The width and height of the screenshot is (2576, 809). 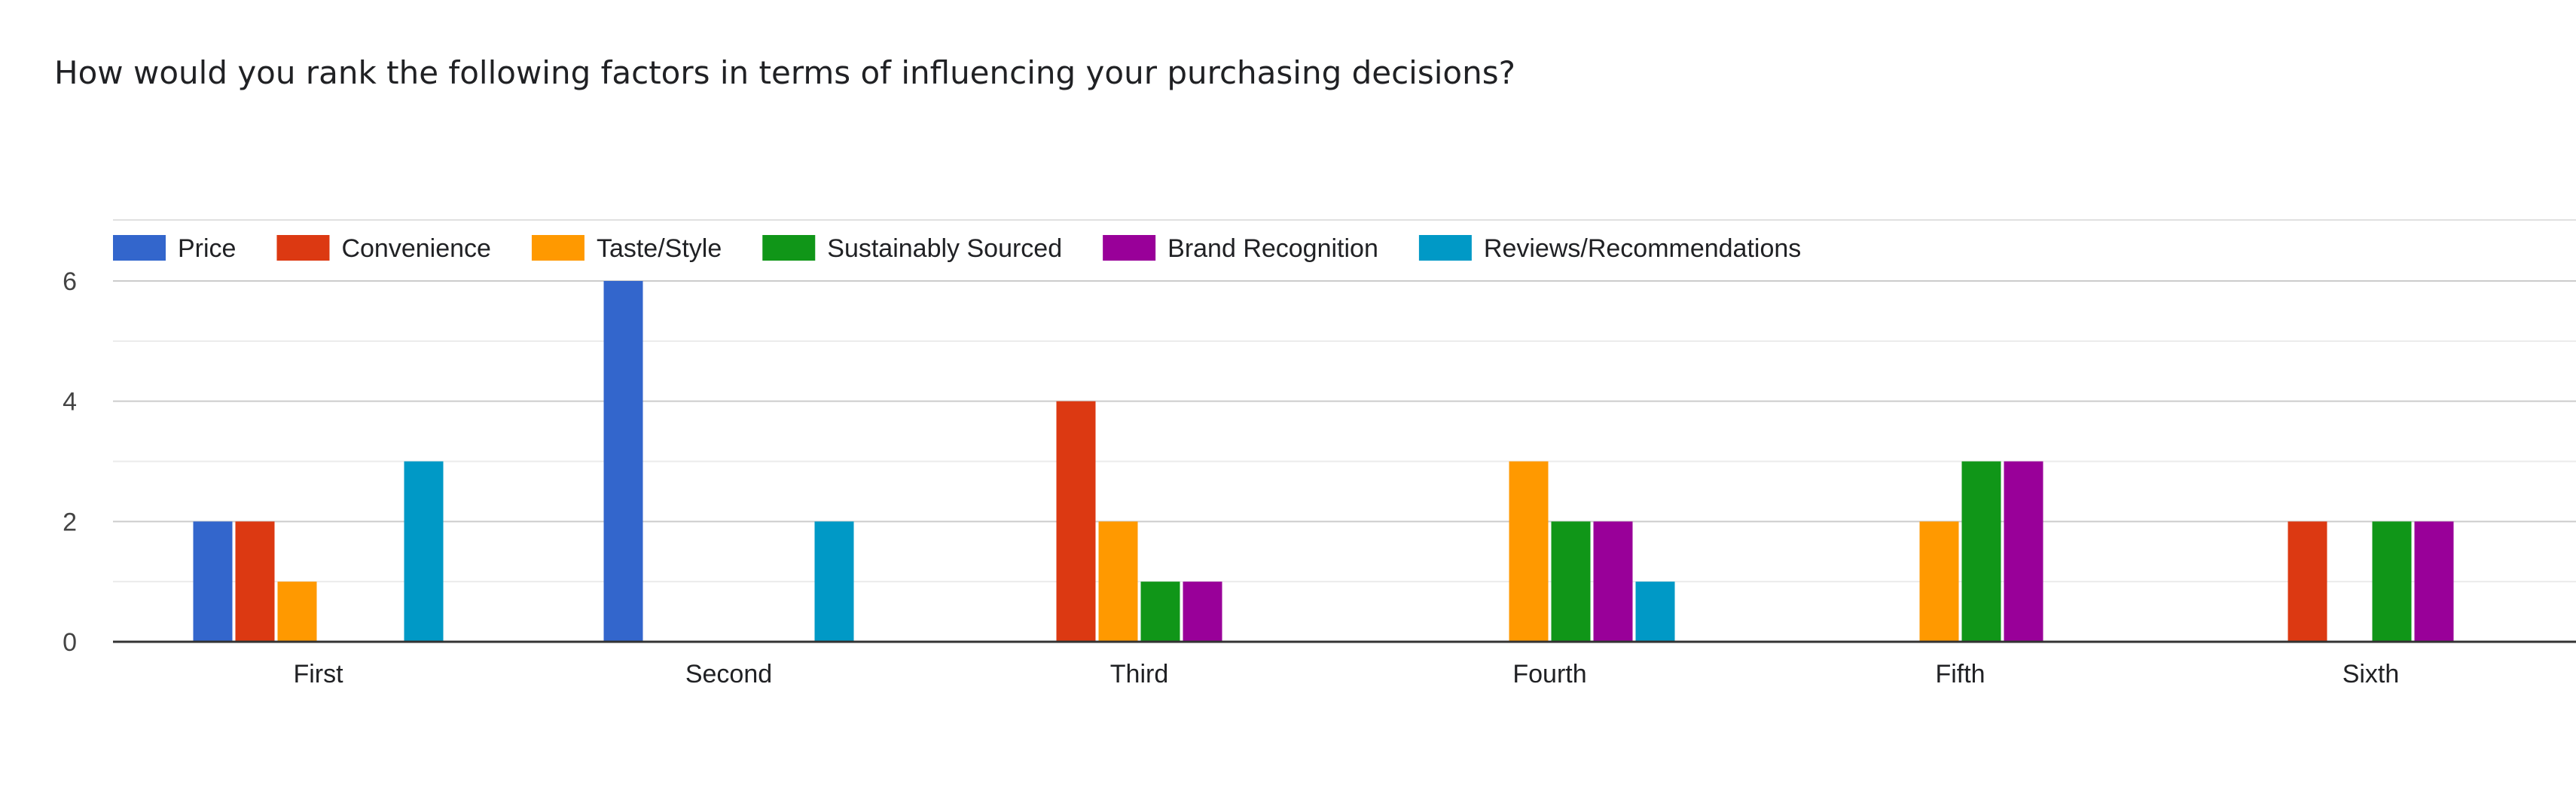 I want to click on legend-label: Sustainably Sourced, so click(x=945, y=248).